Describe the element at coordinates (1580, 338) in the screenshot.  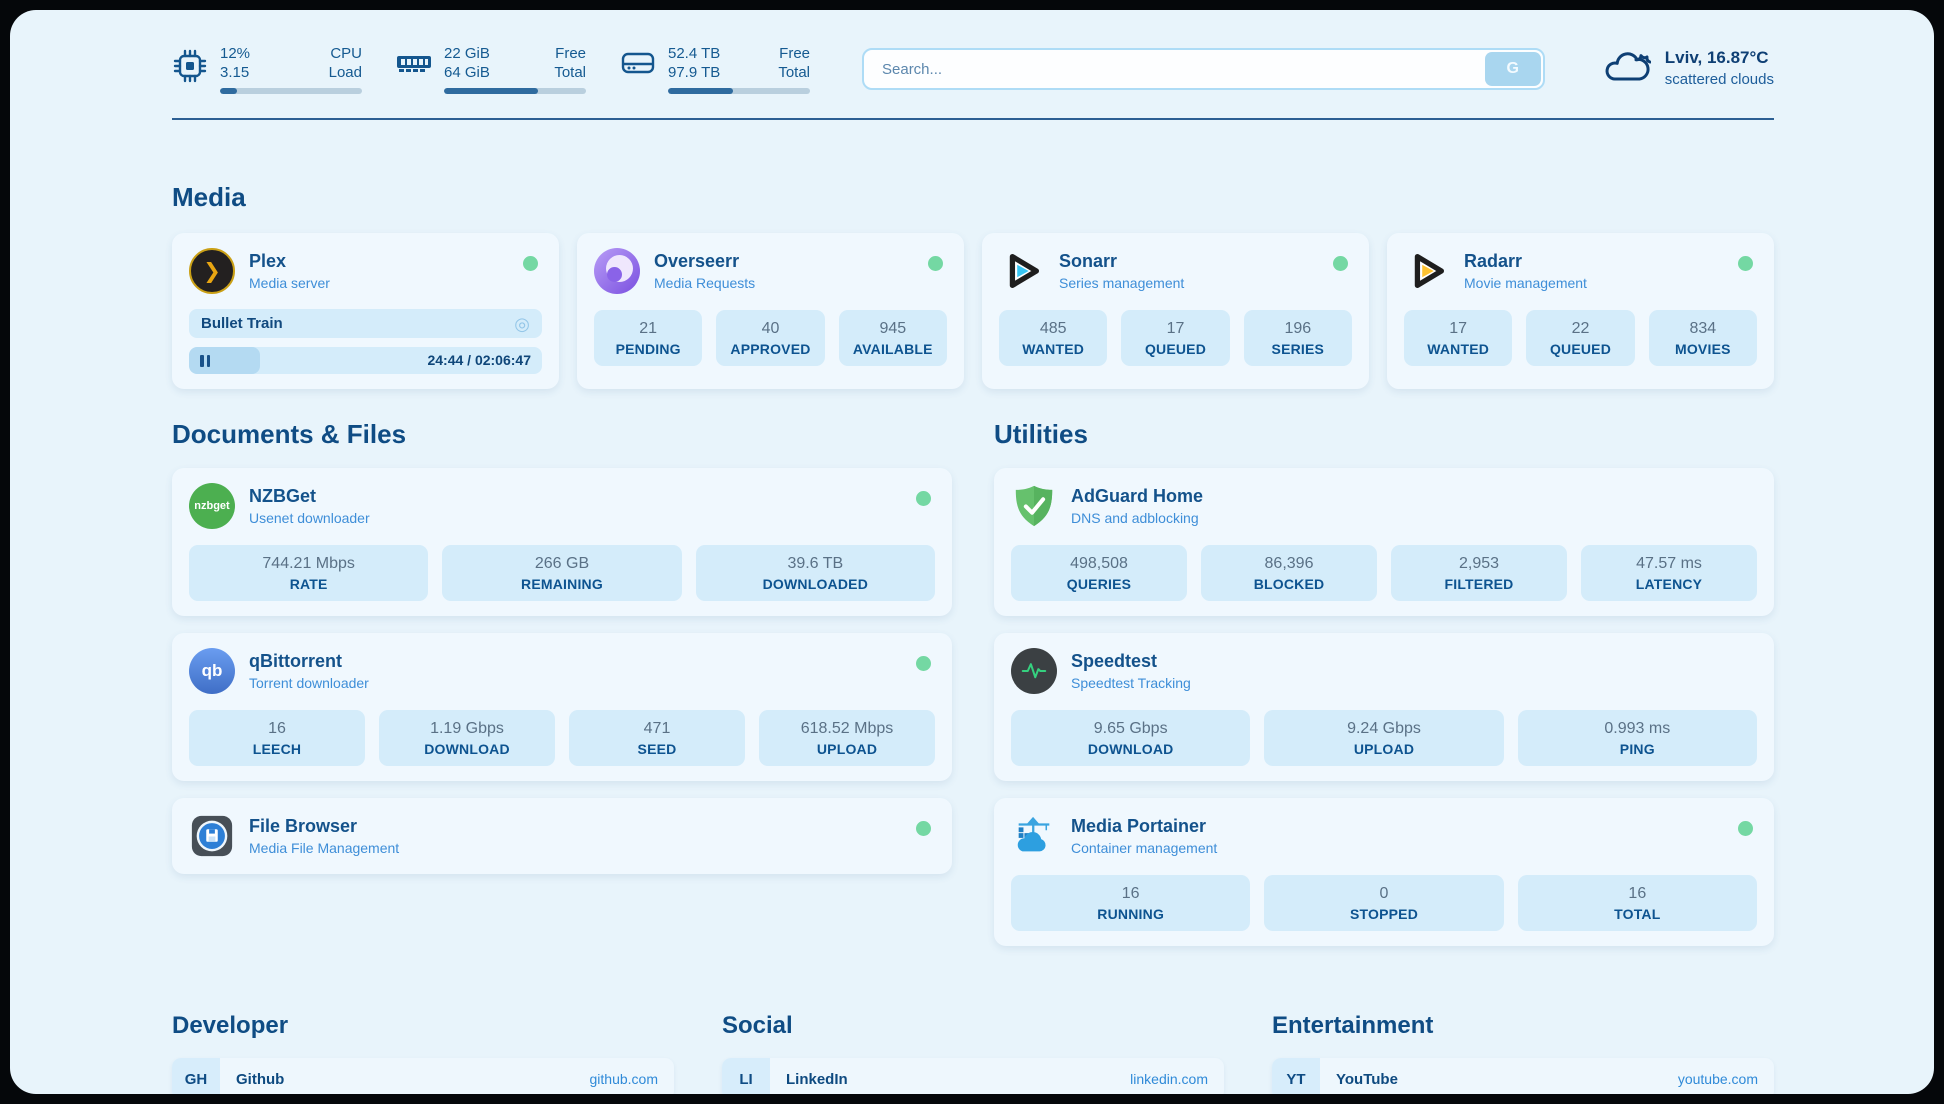
I see `stat-tile: 22 QUEUED` at that location.